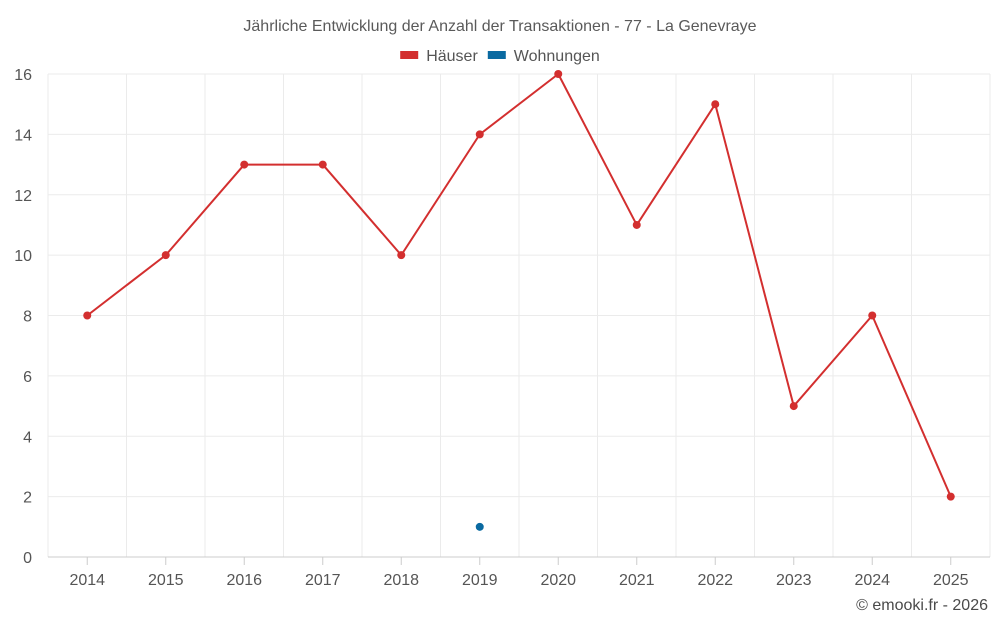 The height and width of the screenshot is (625, 1000). Describe the element at coordinates (27, 558) in the screenshot. I see `y-tick-label: 0` at that location.